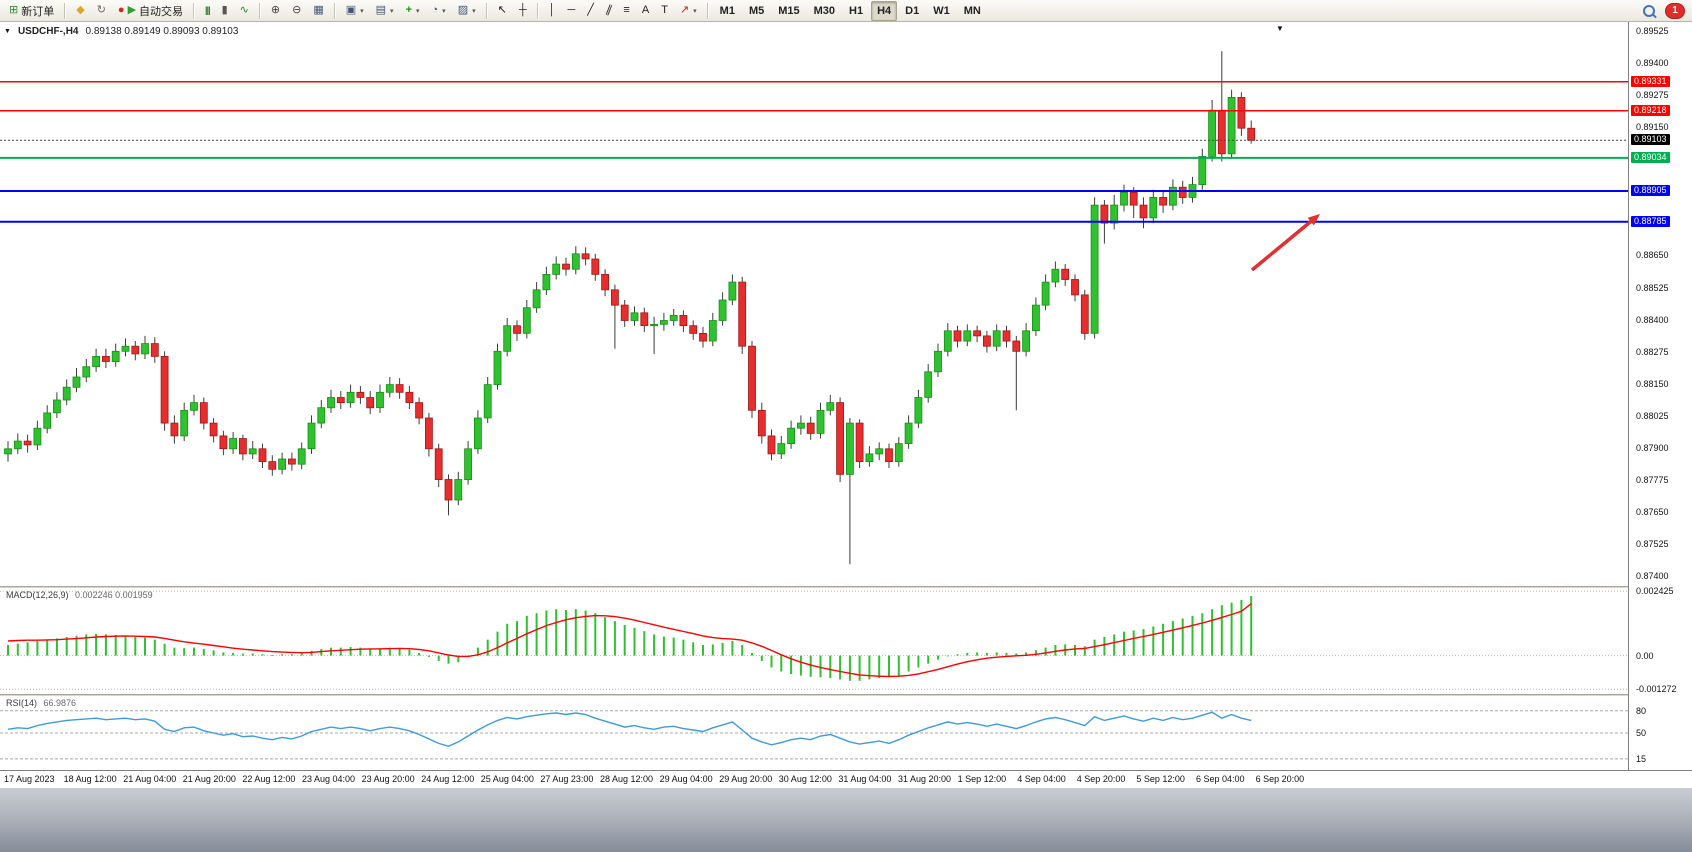 The height and width of the screenshot is (852, 1692). I want to click on timeframe-m30-button: M30, so click(824, 11).